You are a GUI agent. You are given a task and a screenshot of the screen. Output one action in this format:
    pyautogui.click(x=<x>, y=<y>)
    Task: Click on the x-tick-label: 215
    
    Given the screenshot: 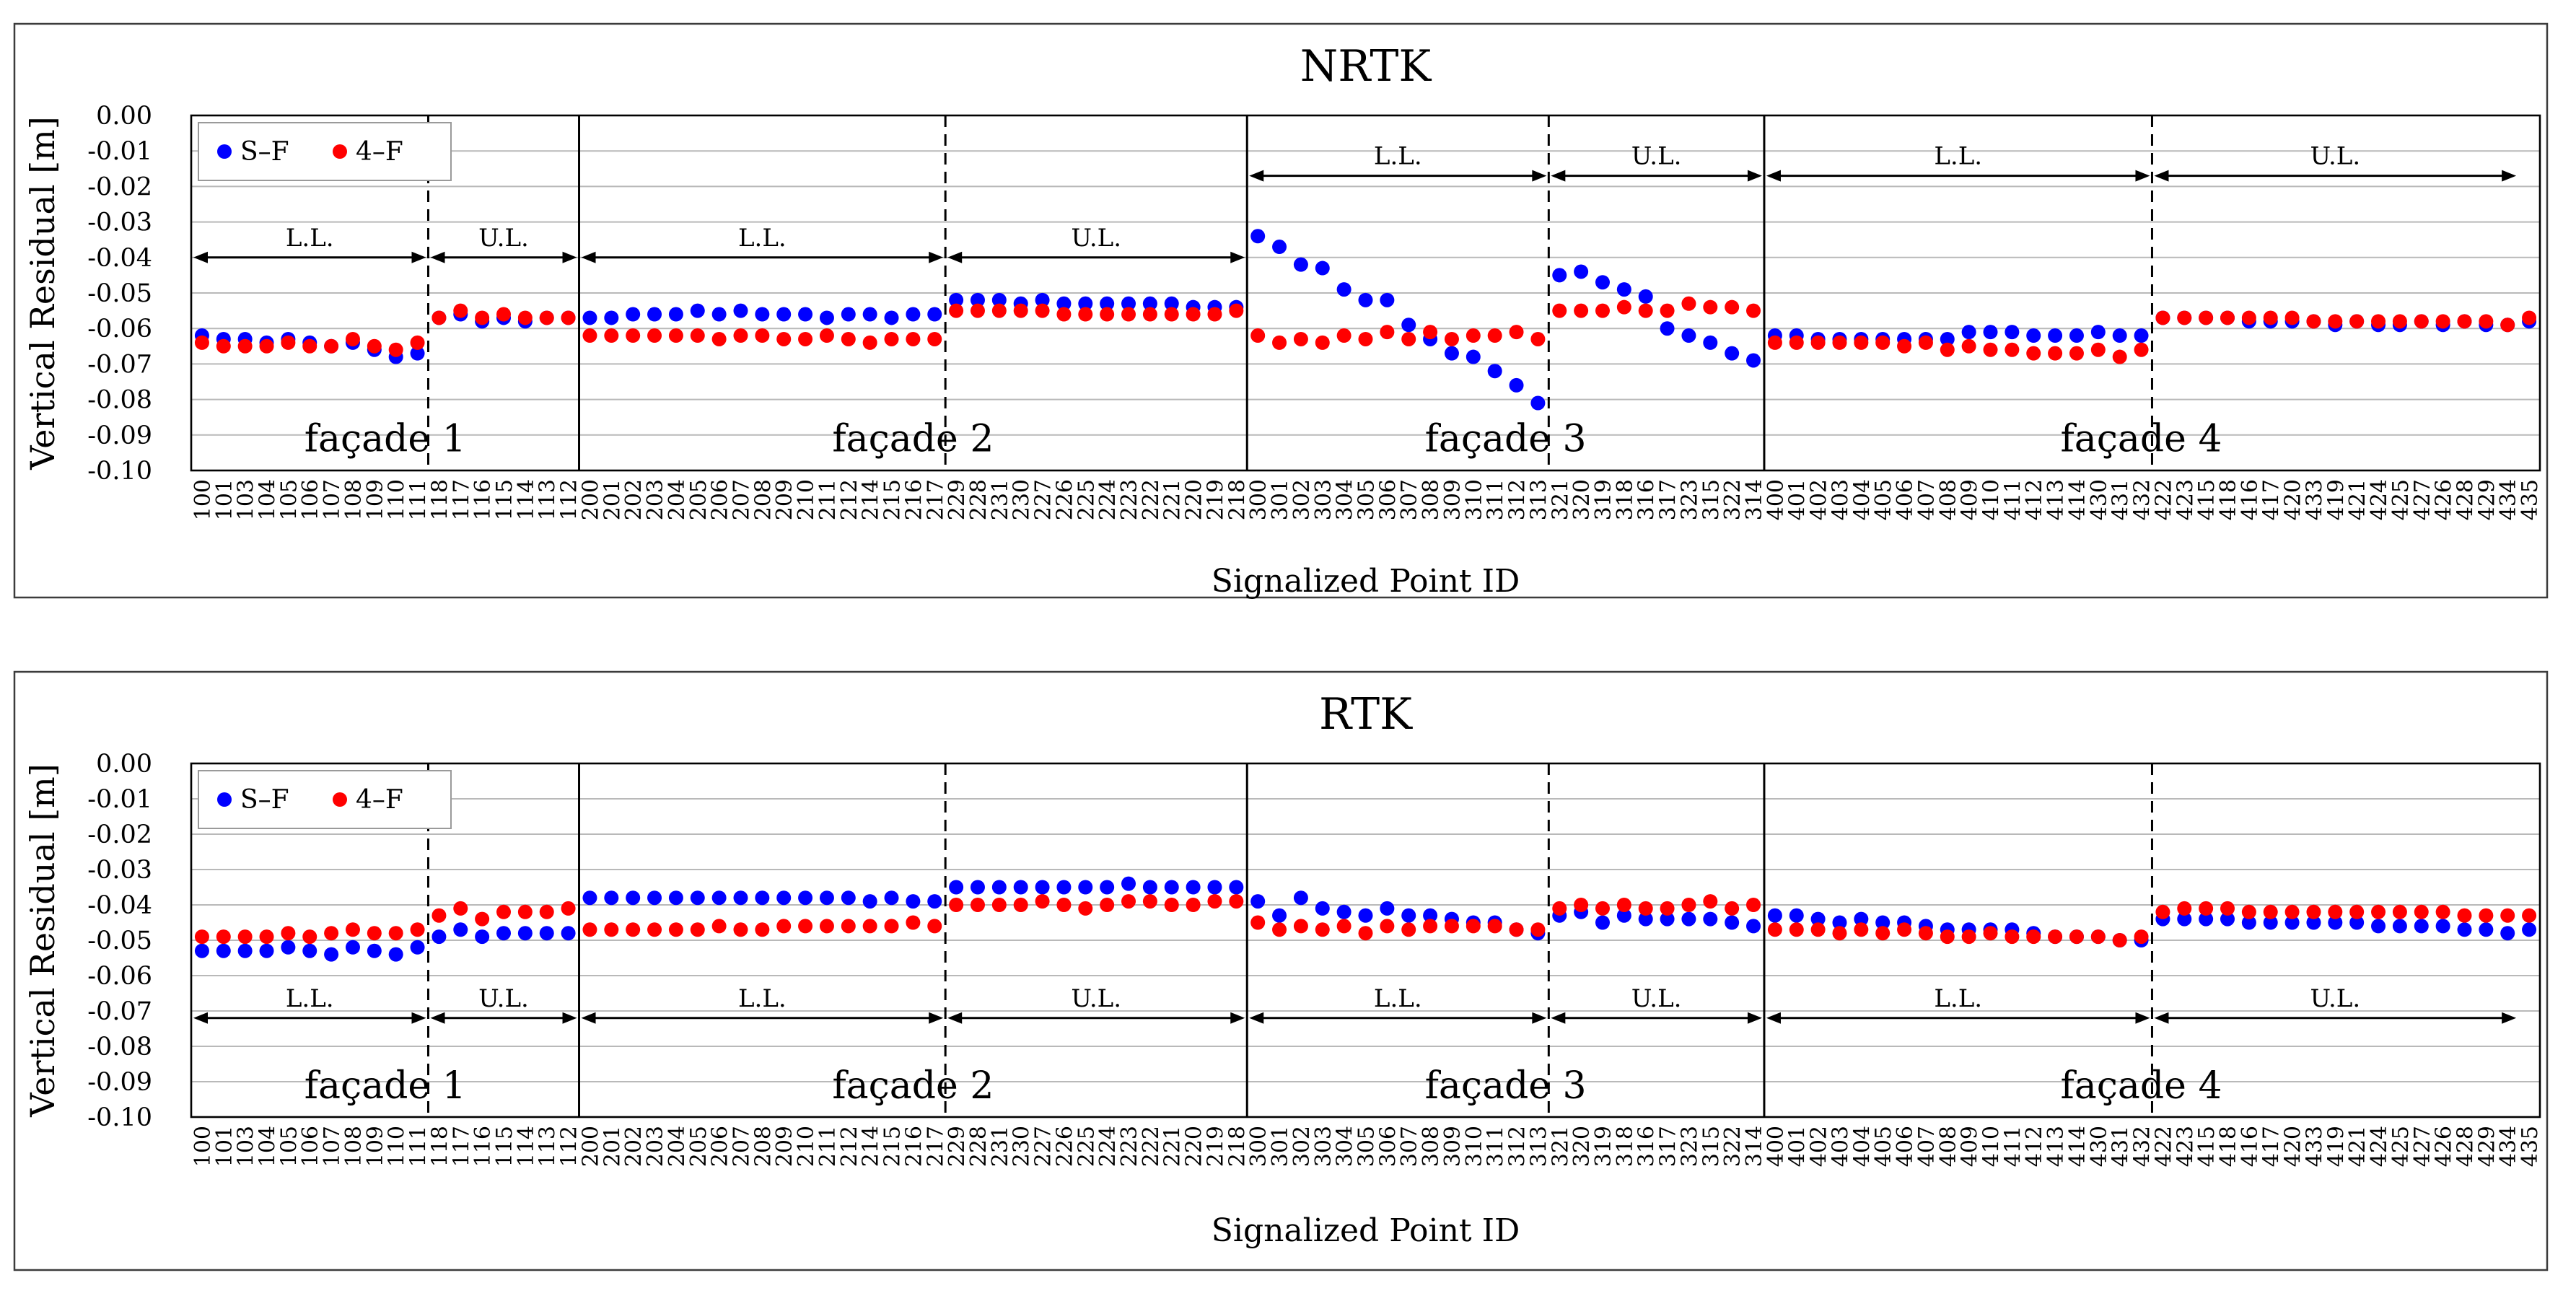 What is the action you would take?
    pyautogui.click(x=893, y=1146)
    